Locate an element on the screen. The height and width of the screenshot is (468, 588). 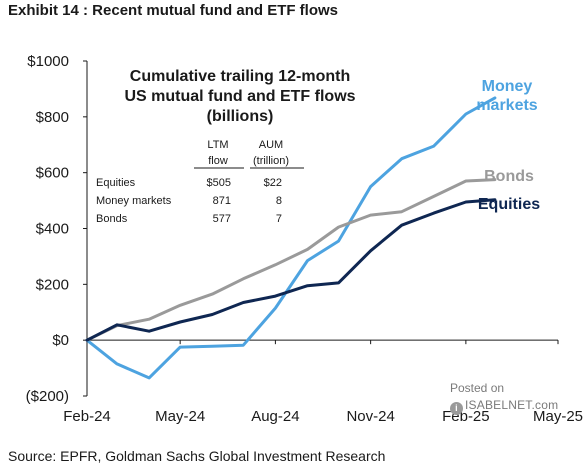
watermark: Posted on i ISABELNET.com is located at coordinates (504, 398).